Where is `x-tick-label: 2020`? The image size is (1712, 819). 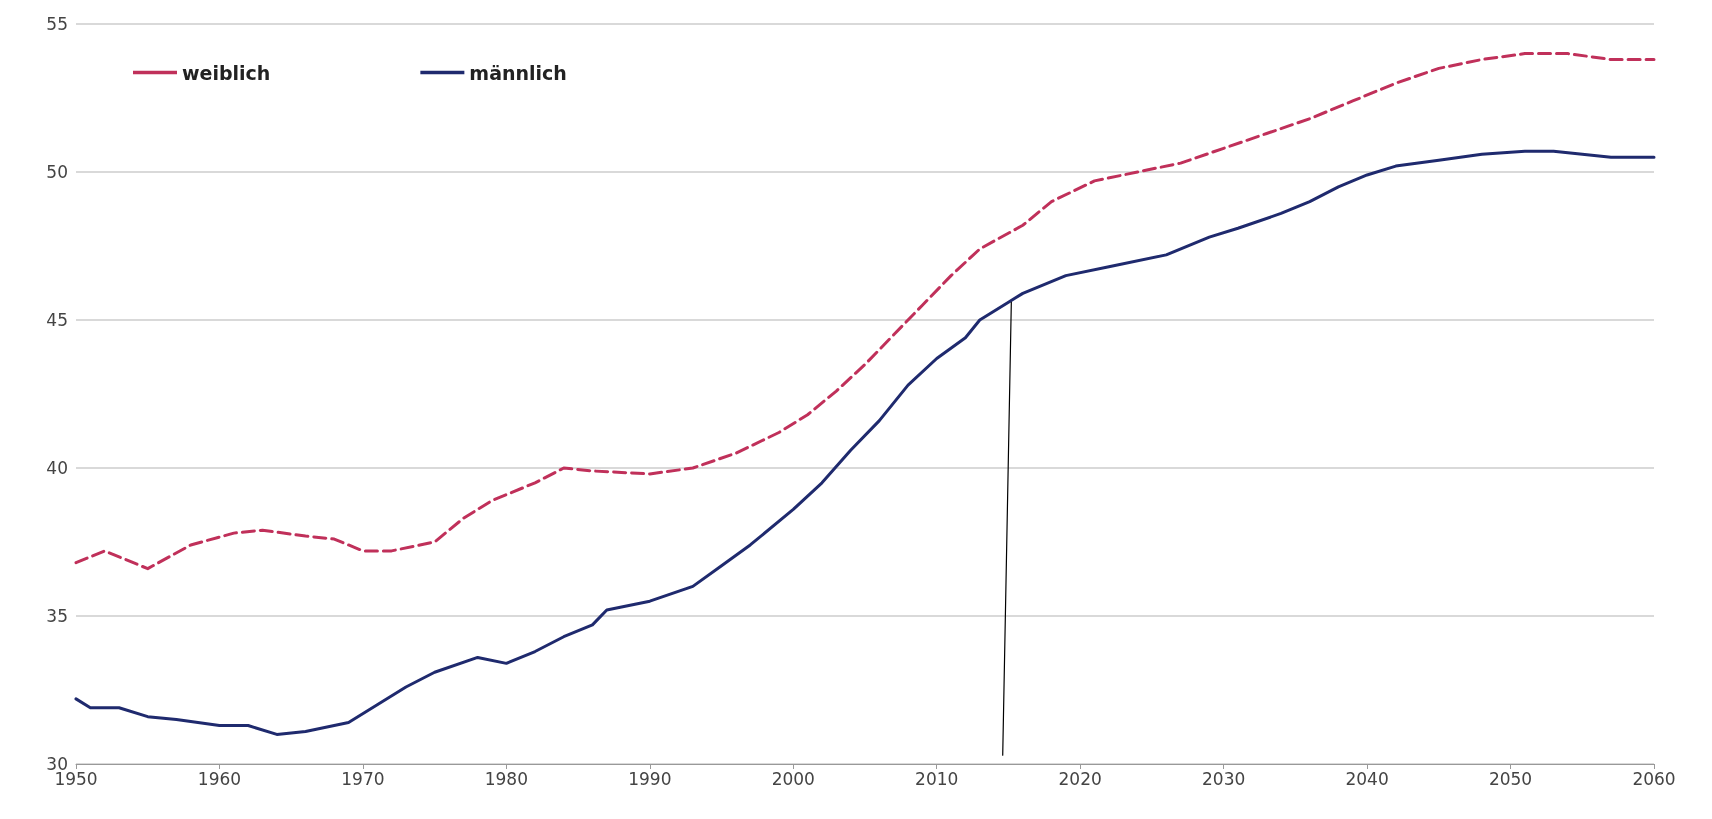
x-tick-label: 2020 is located at coordinates (1080, 778).